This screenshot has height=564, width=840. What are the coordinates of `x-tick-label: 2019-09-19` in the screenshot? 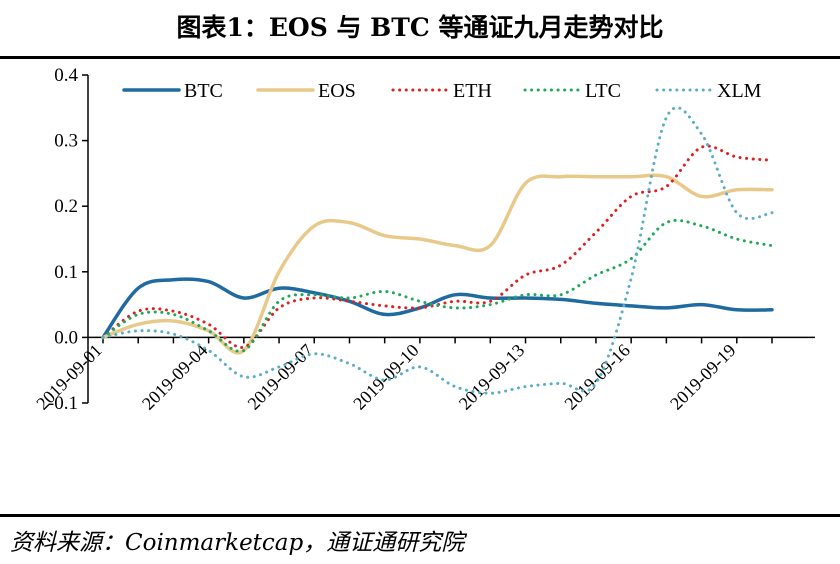 It's located at (703, 377).